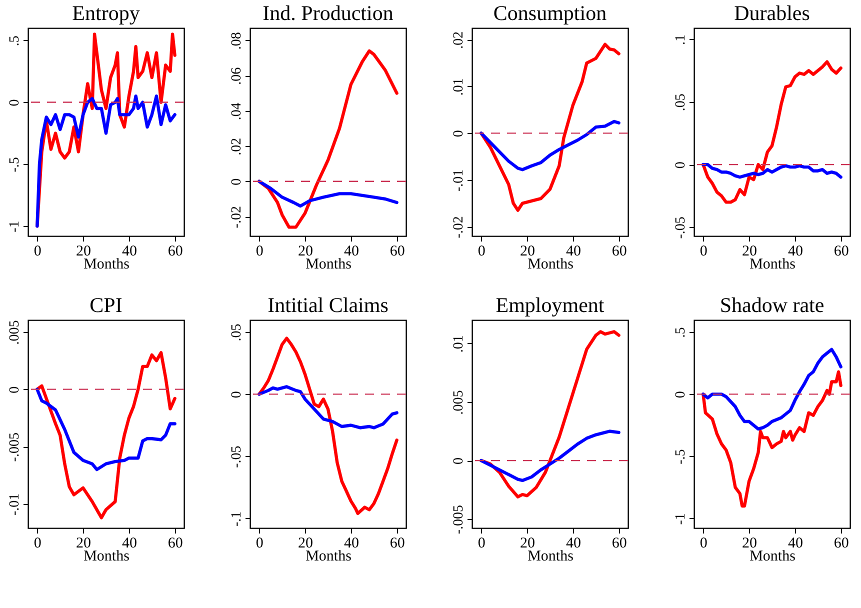 This screenshot has width=861, height=608. Describe the element at coordinates (550, 13) in the screenshot. I see `chart-title: Consumption` at that location.